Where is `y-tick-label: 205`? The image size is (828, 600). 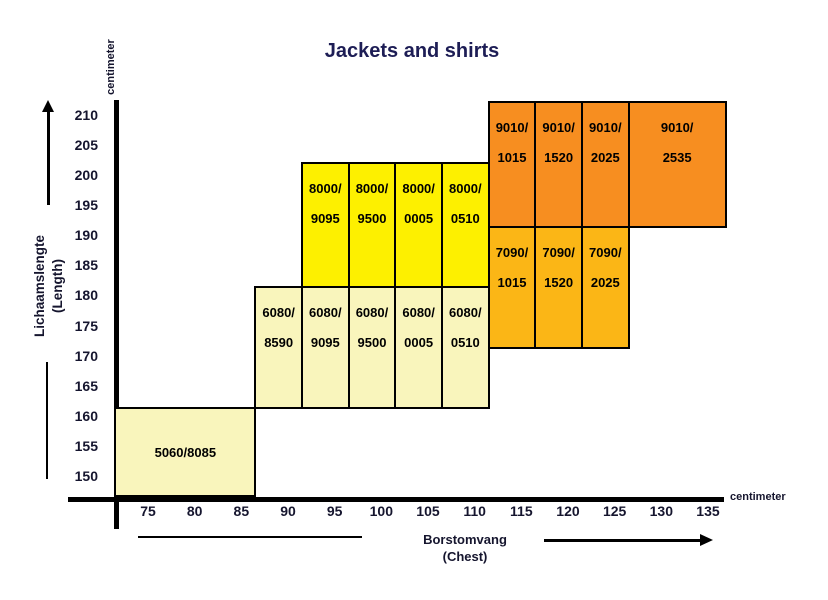 y-tick-label: 205 is located at coordinates (86, 144).